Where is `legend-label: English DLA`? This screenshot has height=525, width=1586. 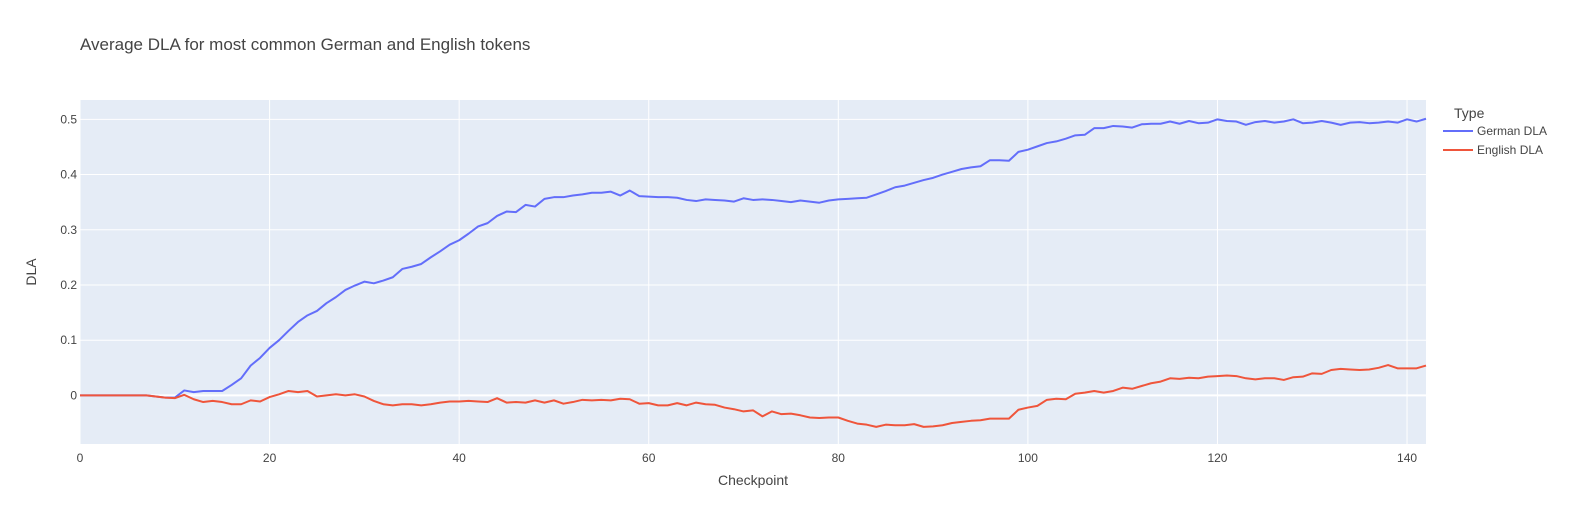 legend-label: English DLA is located at coordinates (1510, 150).